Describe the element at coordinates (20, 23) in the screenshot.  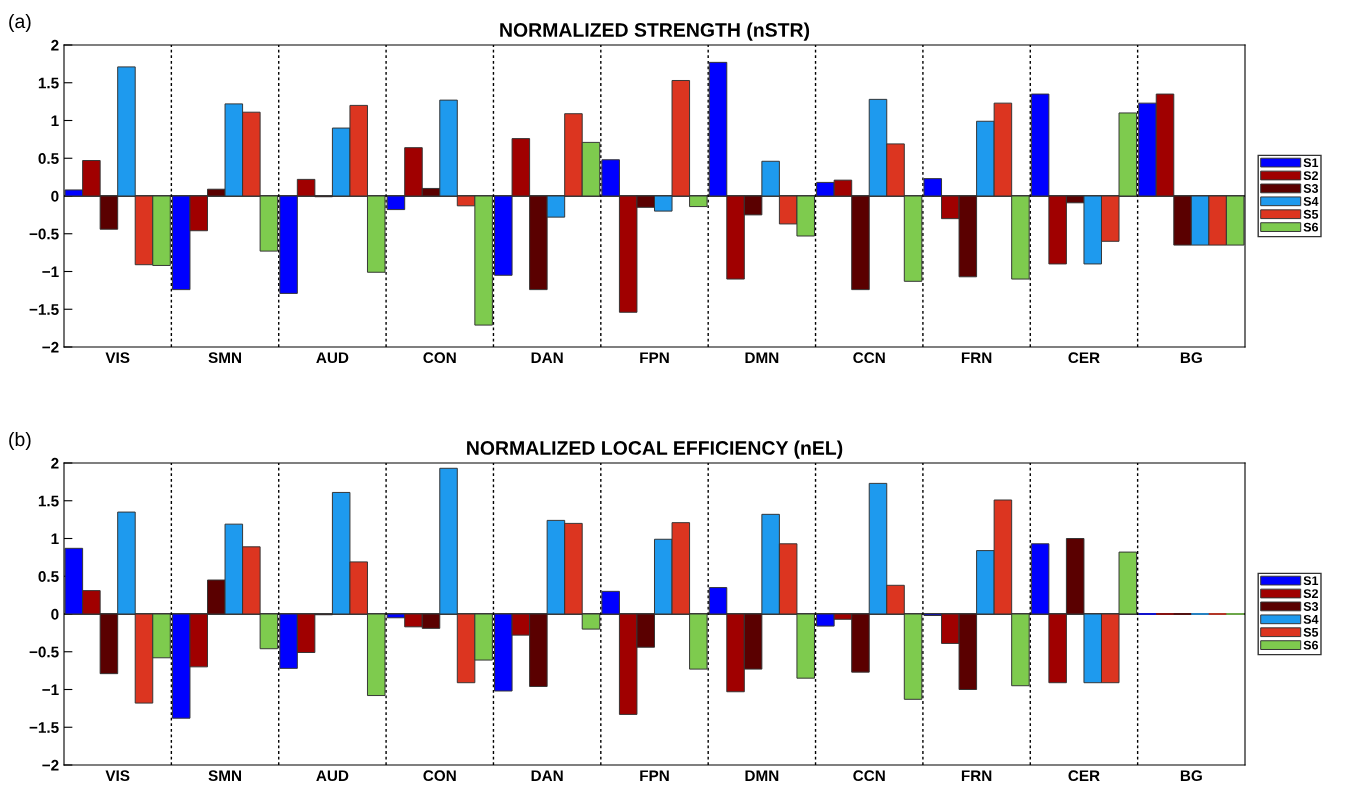
I see `text: (a)` at that location.